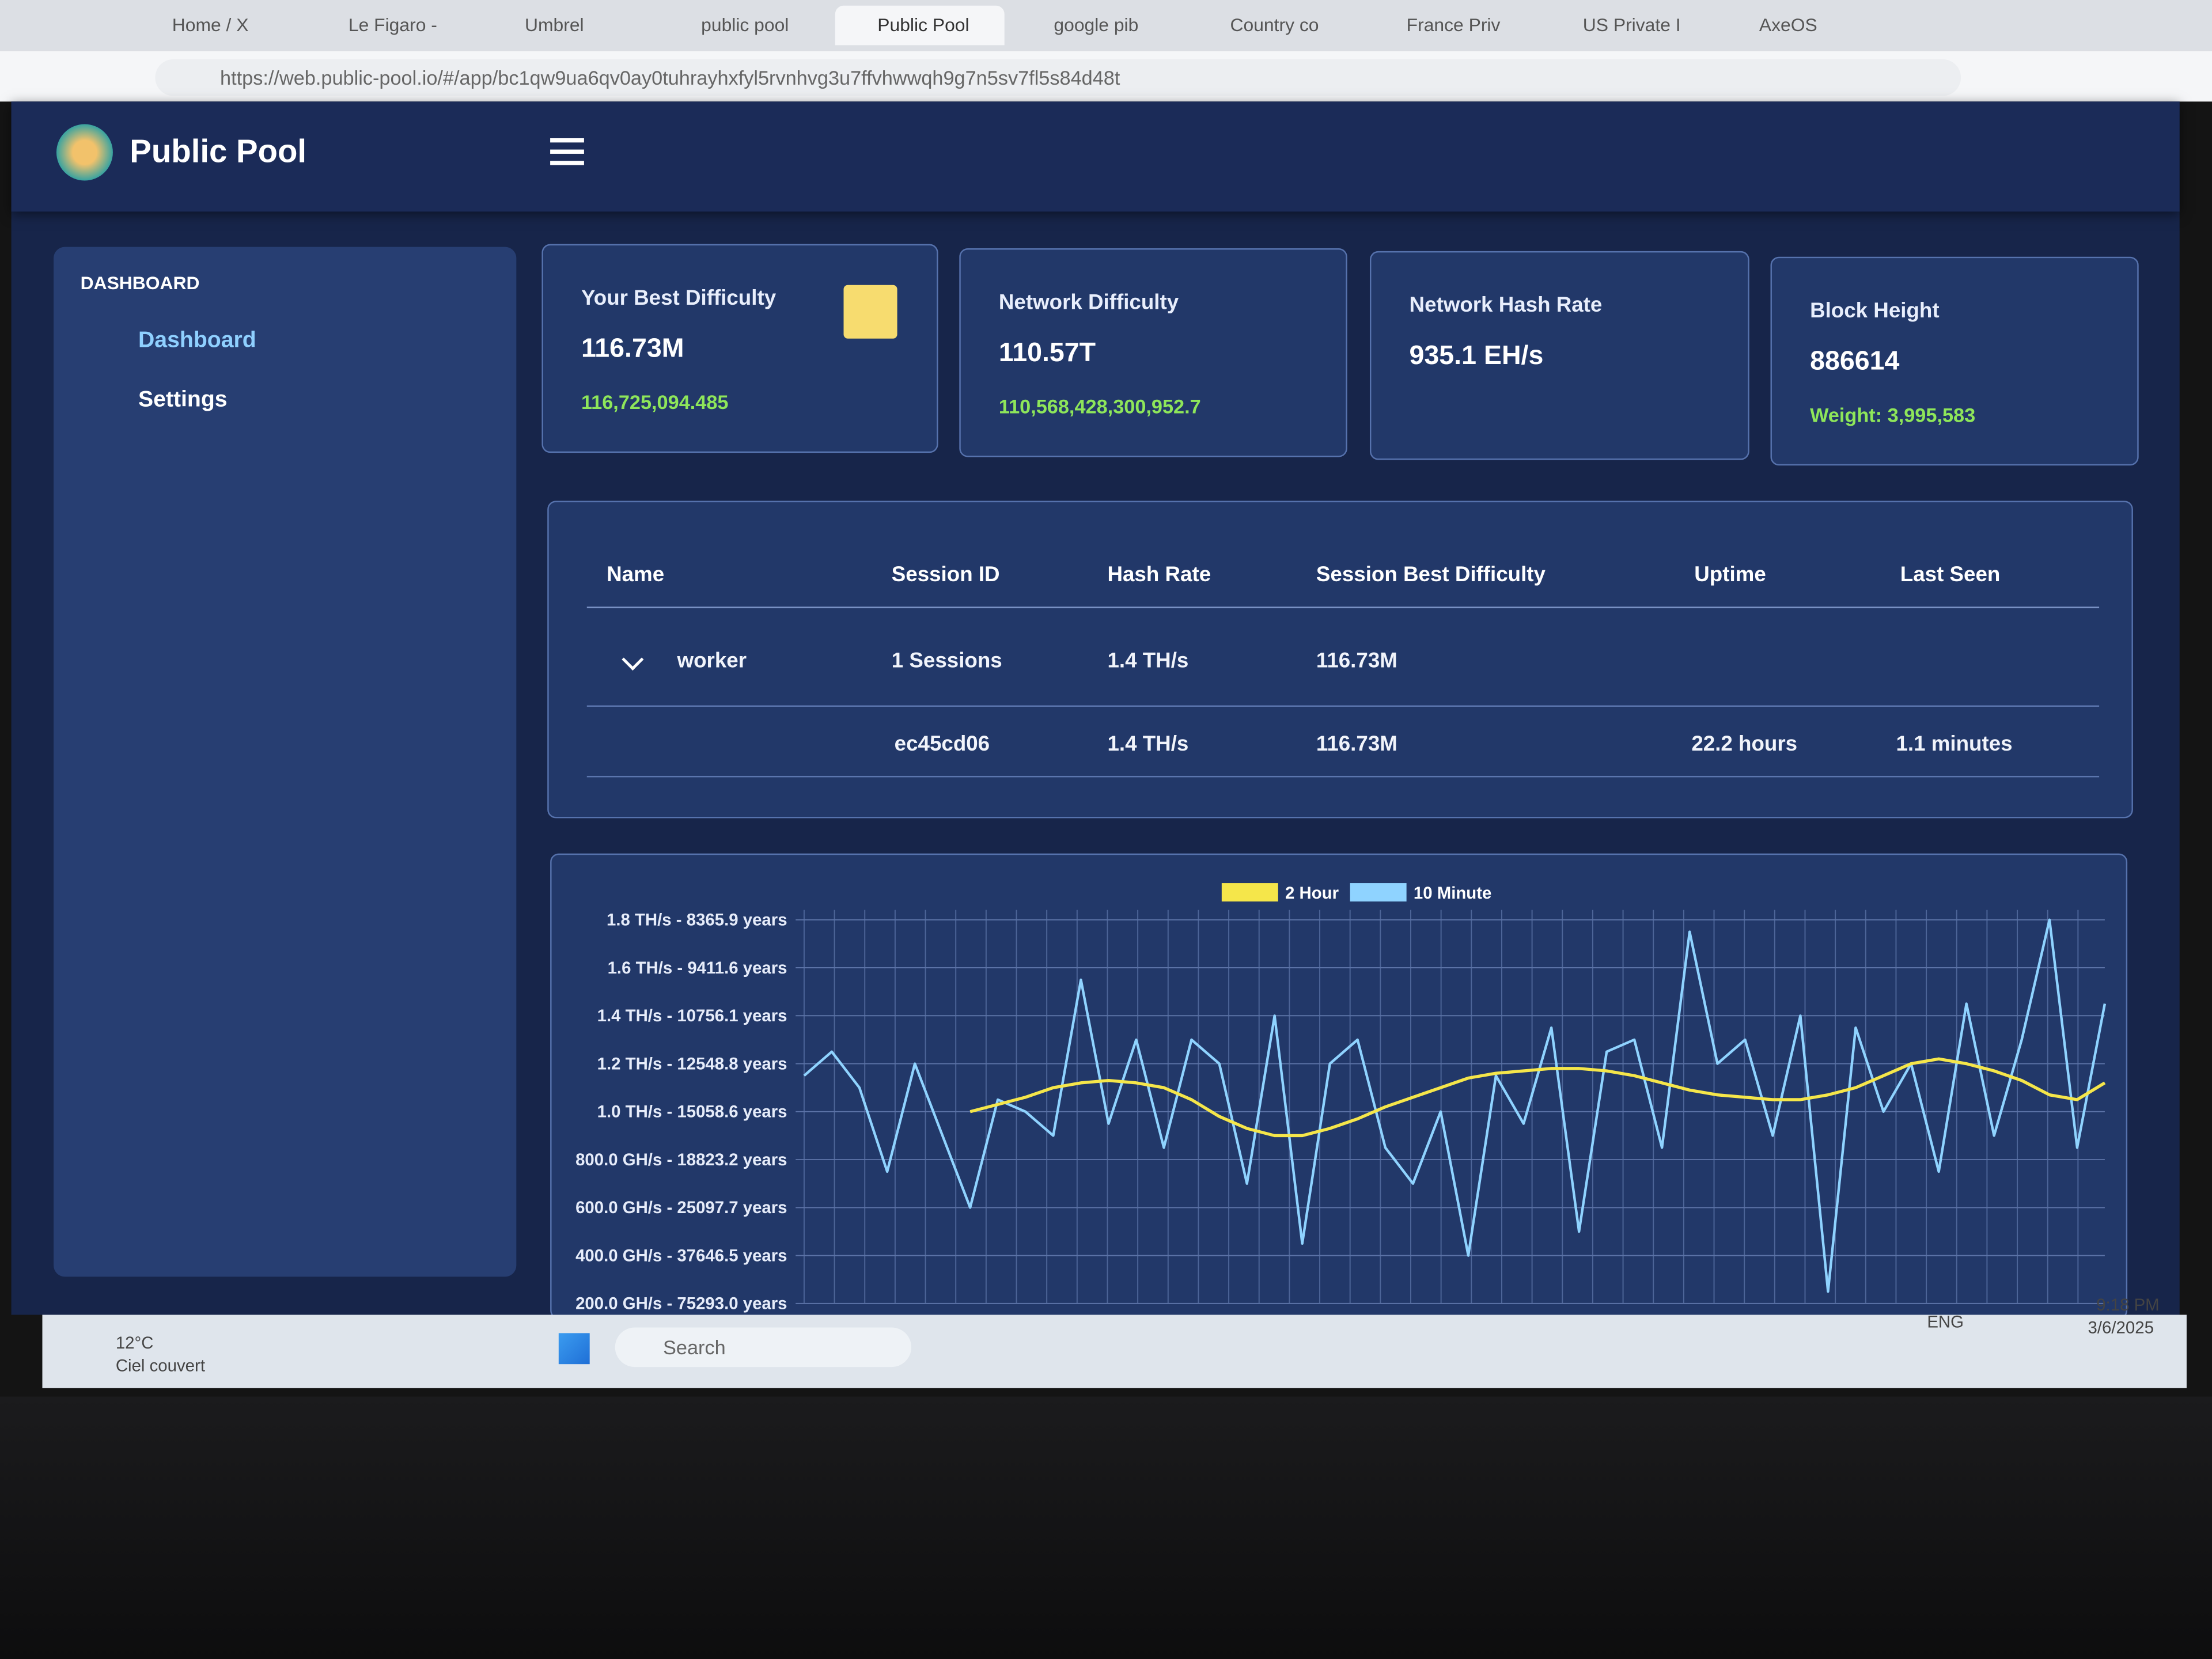 The height and width of the screenshot is (1659, 2212). What do you see at coordinates (2121, 1327) in the screenshot?
I see `clock-date: 3/6/2025` at bounding box center [2121, 1327].